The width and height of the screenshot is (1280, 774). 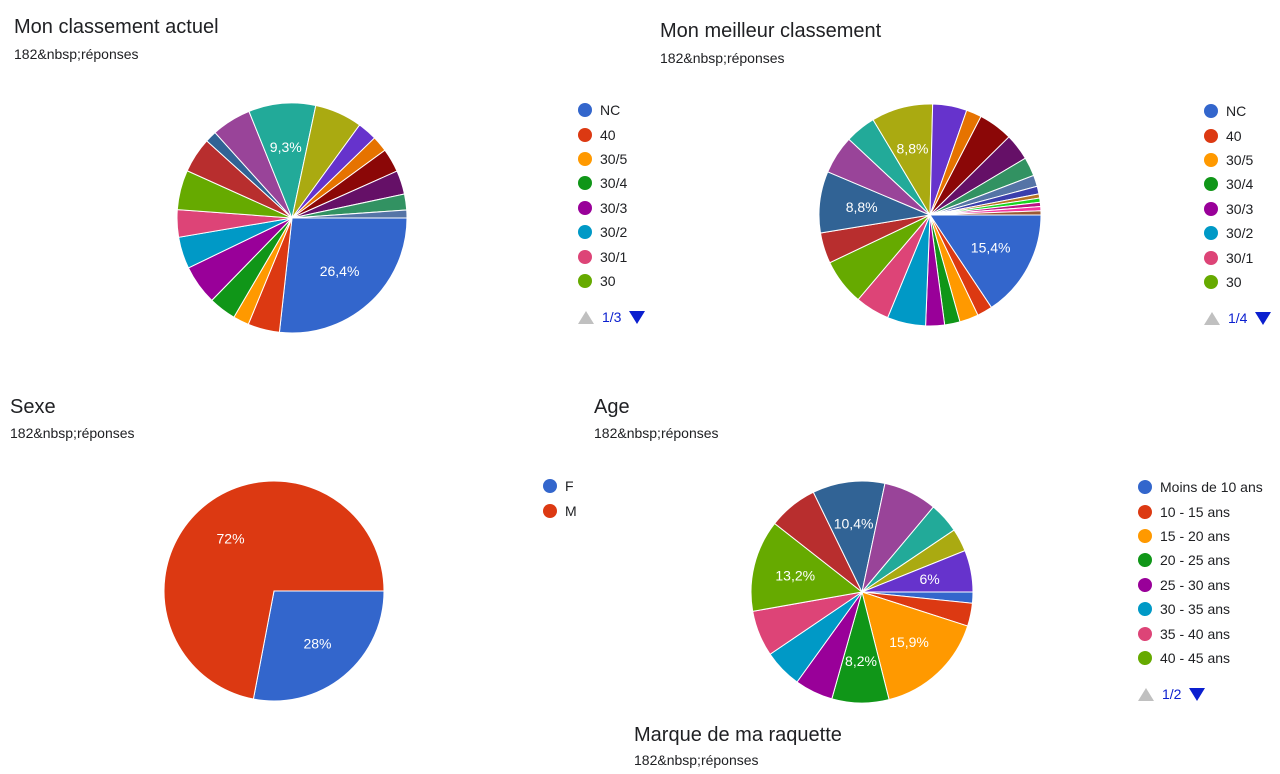 I want to click on legend-item: 25 - 30 ans, so click(x=1200, y=585).